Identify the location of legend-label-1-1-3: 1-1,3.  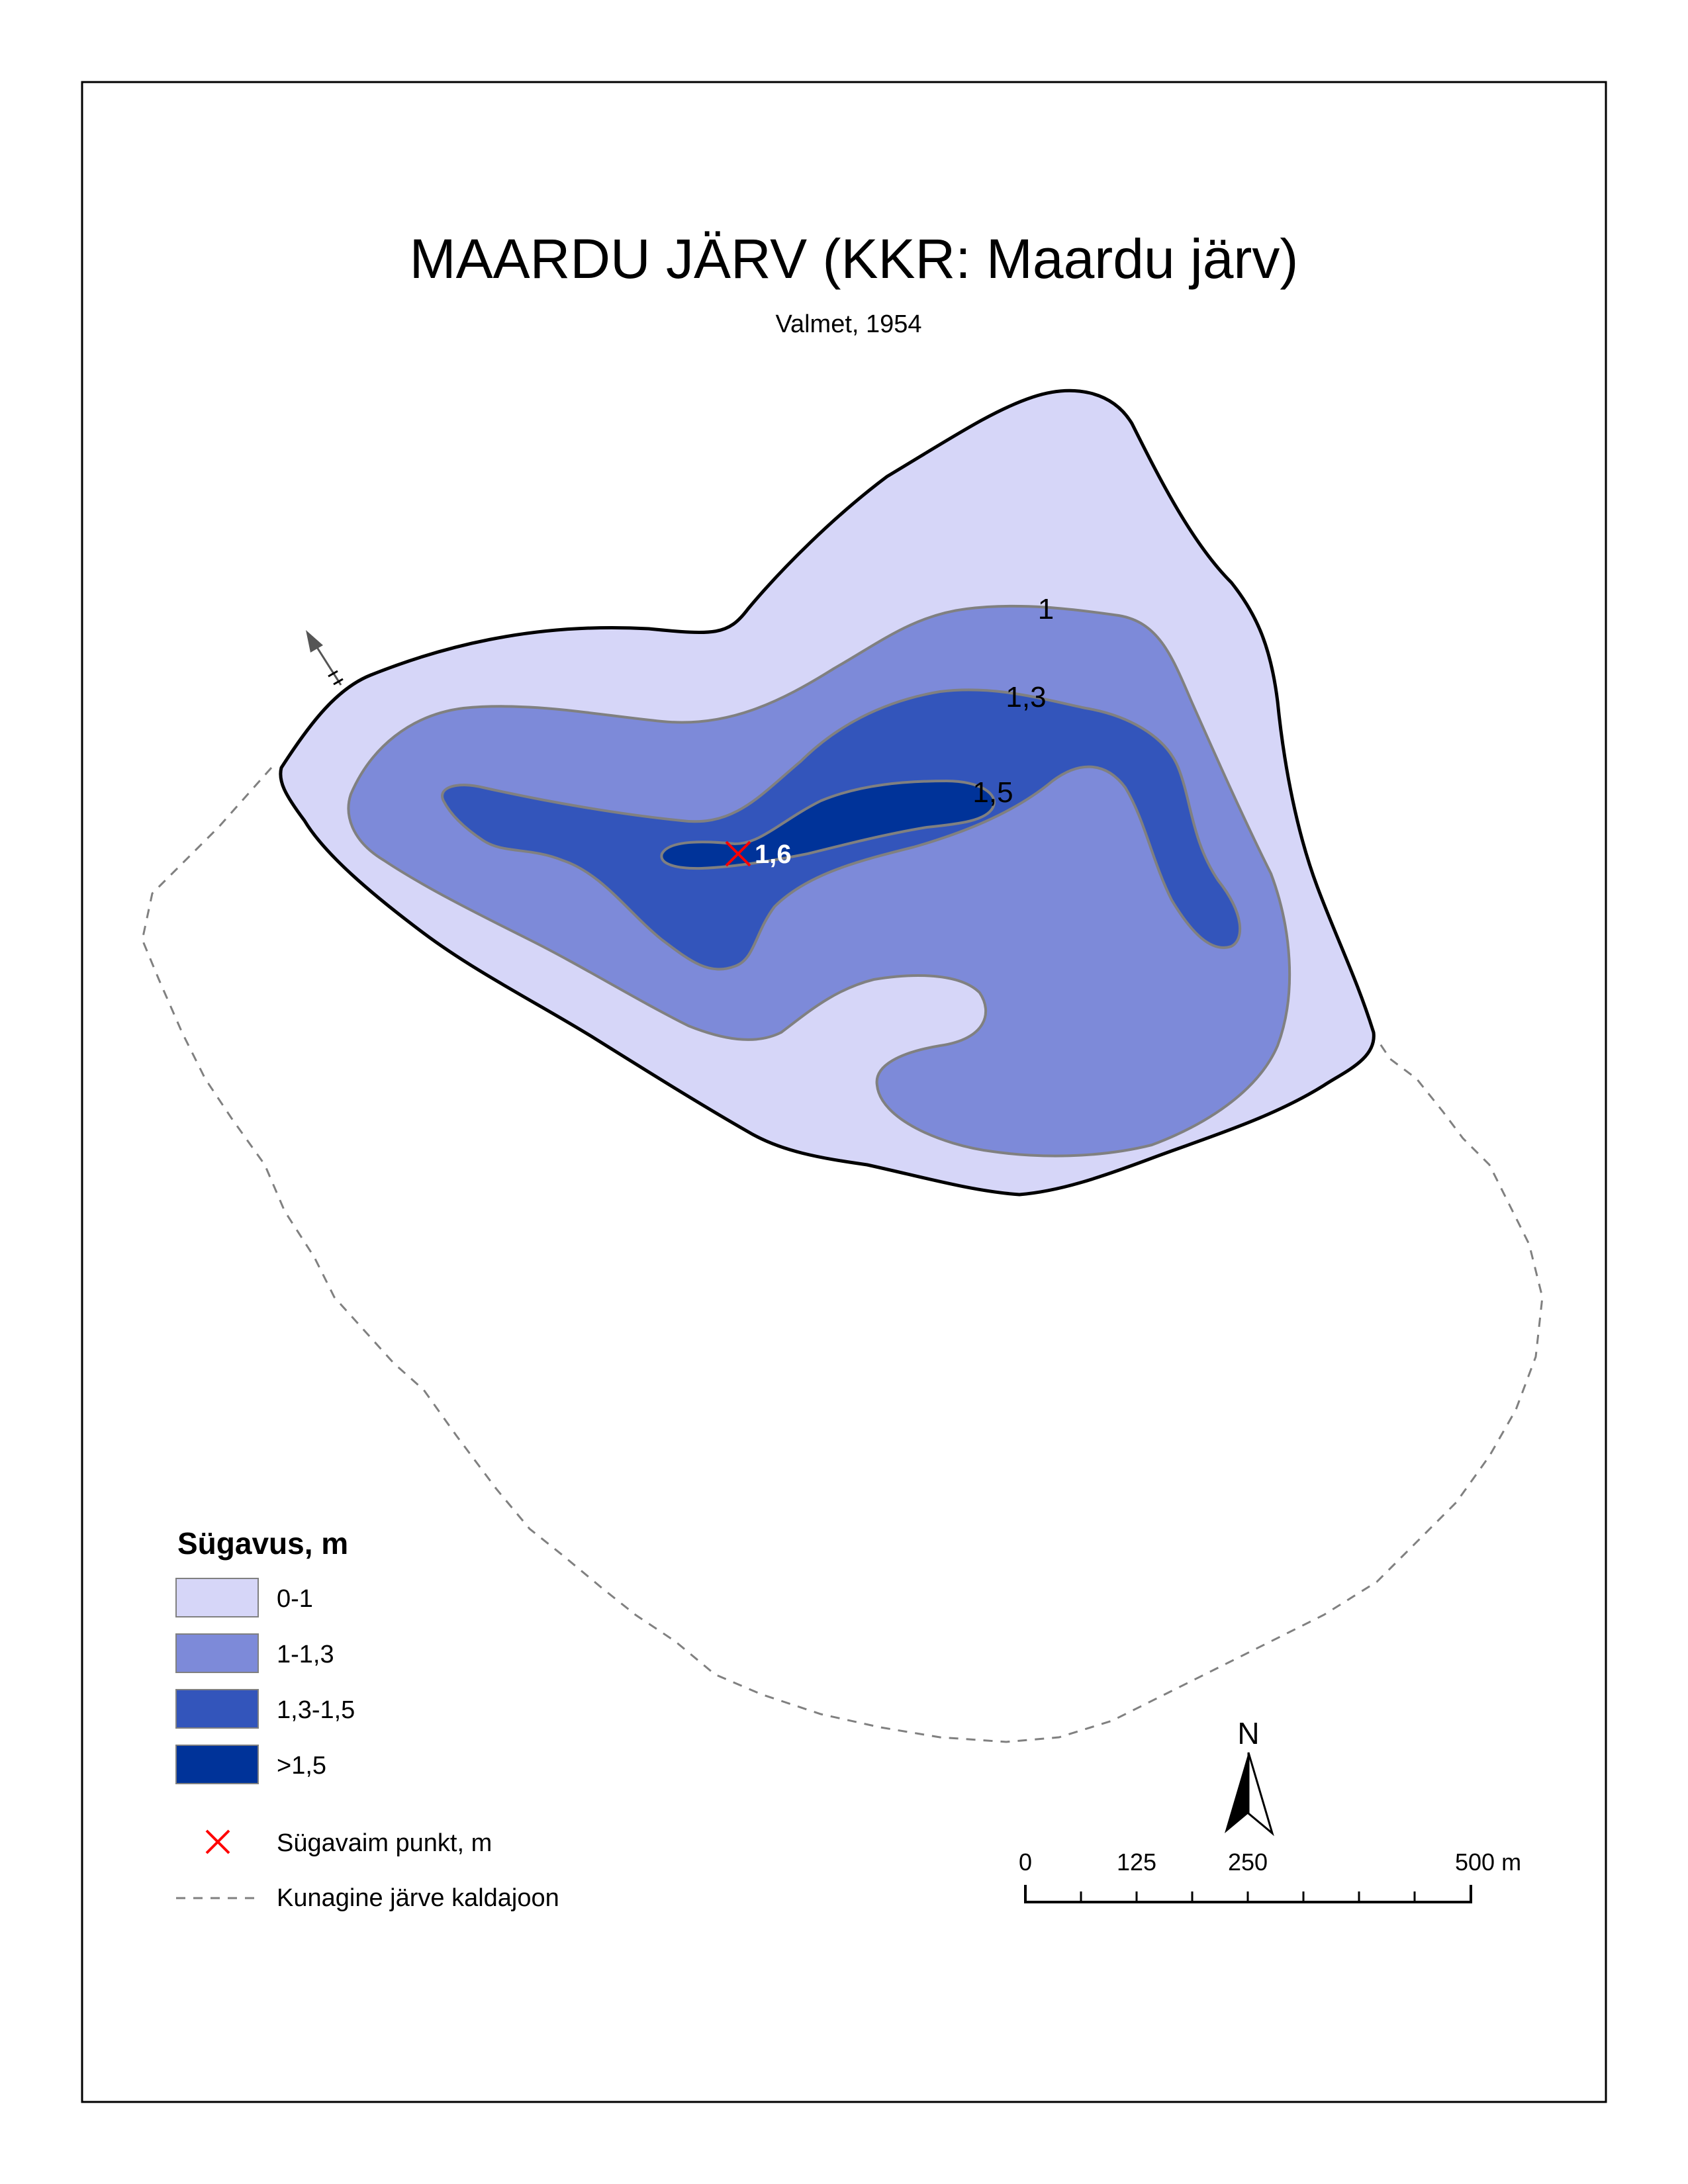
(305, 1655).